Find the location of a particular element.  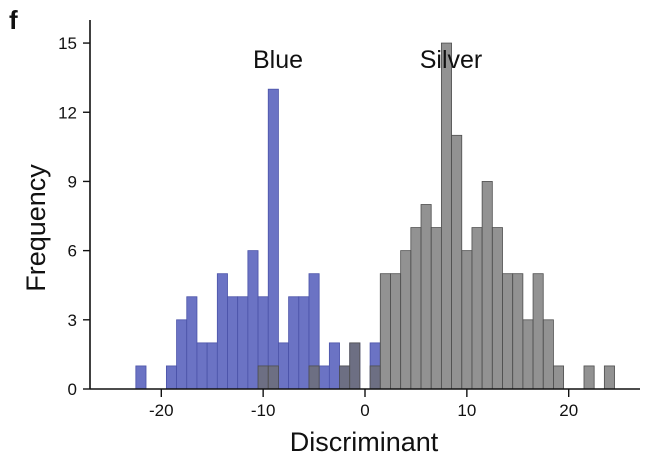

y-axis-label: Frequency is located at coordinates (36, 228).